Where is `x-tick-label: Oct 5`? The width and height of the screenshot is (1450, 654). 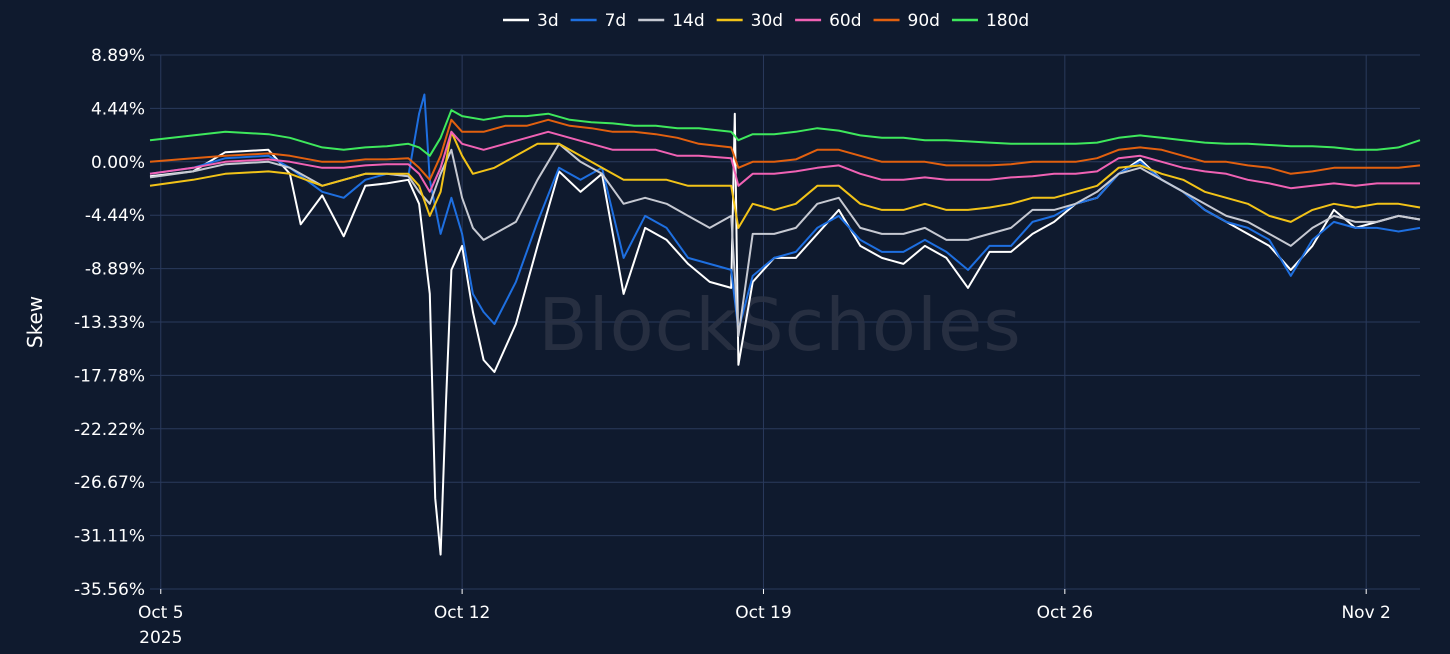
x-tick-label: Oct 5 is located at coordinates (161, 613).